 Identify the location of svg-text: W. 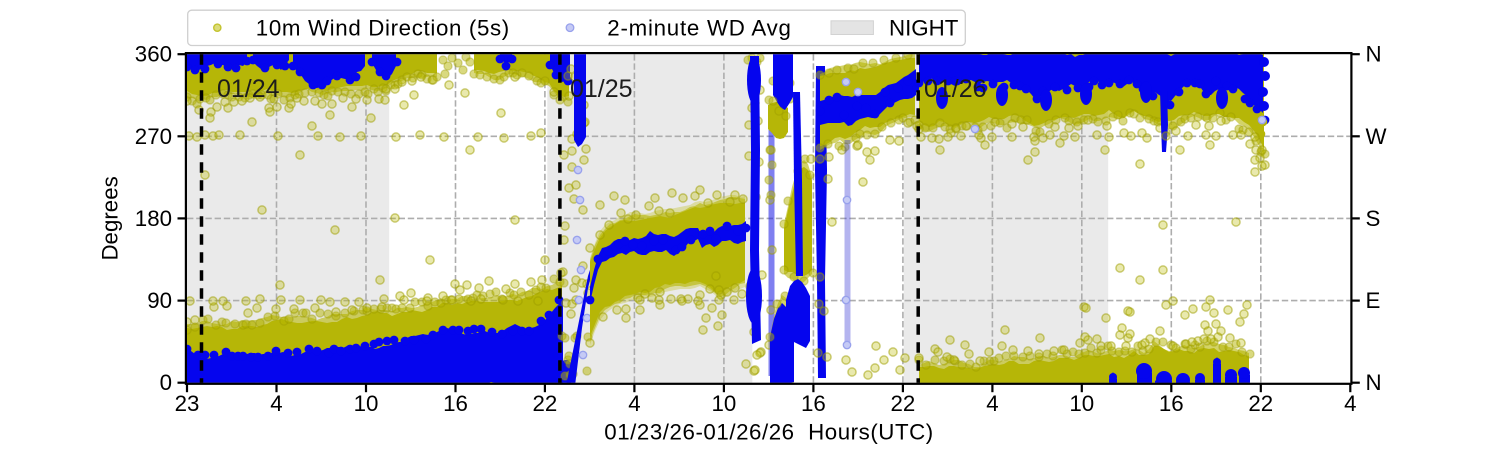
(1376, 136).